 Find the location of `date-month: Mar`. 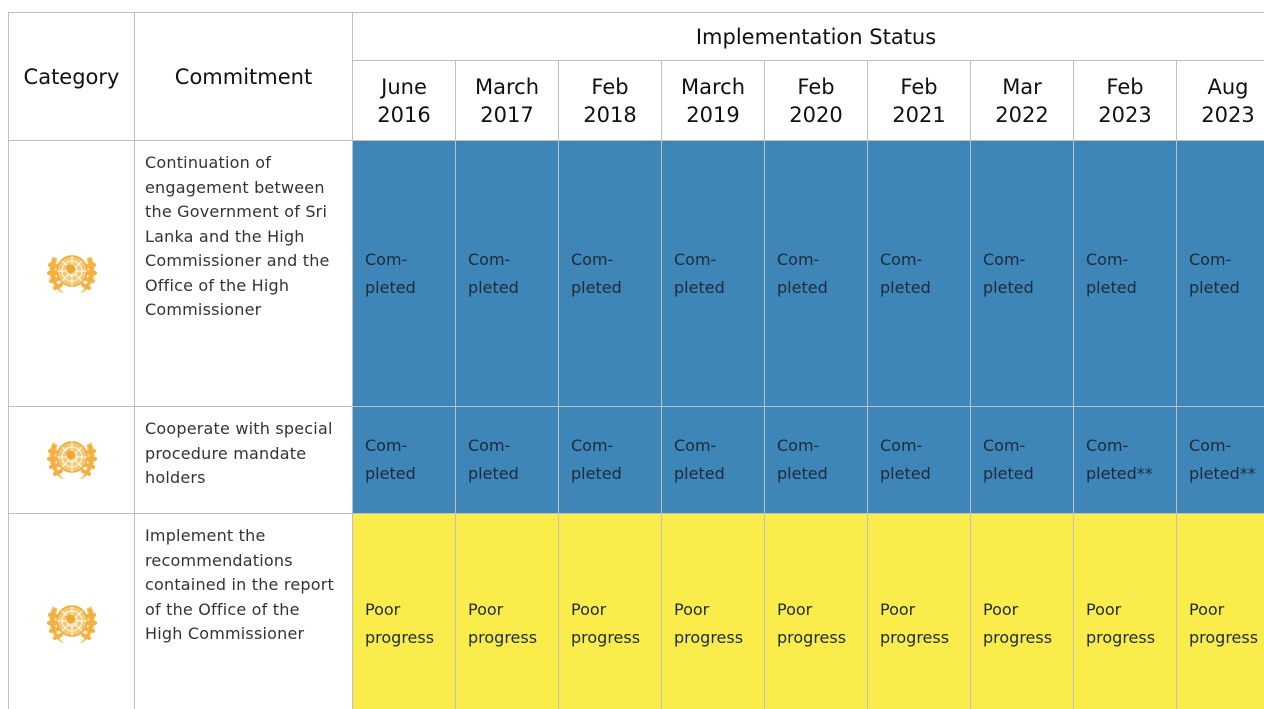

date-month: Mar is located at coordinates (1022, 86).